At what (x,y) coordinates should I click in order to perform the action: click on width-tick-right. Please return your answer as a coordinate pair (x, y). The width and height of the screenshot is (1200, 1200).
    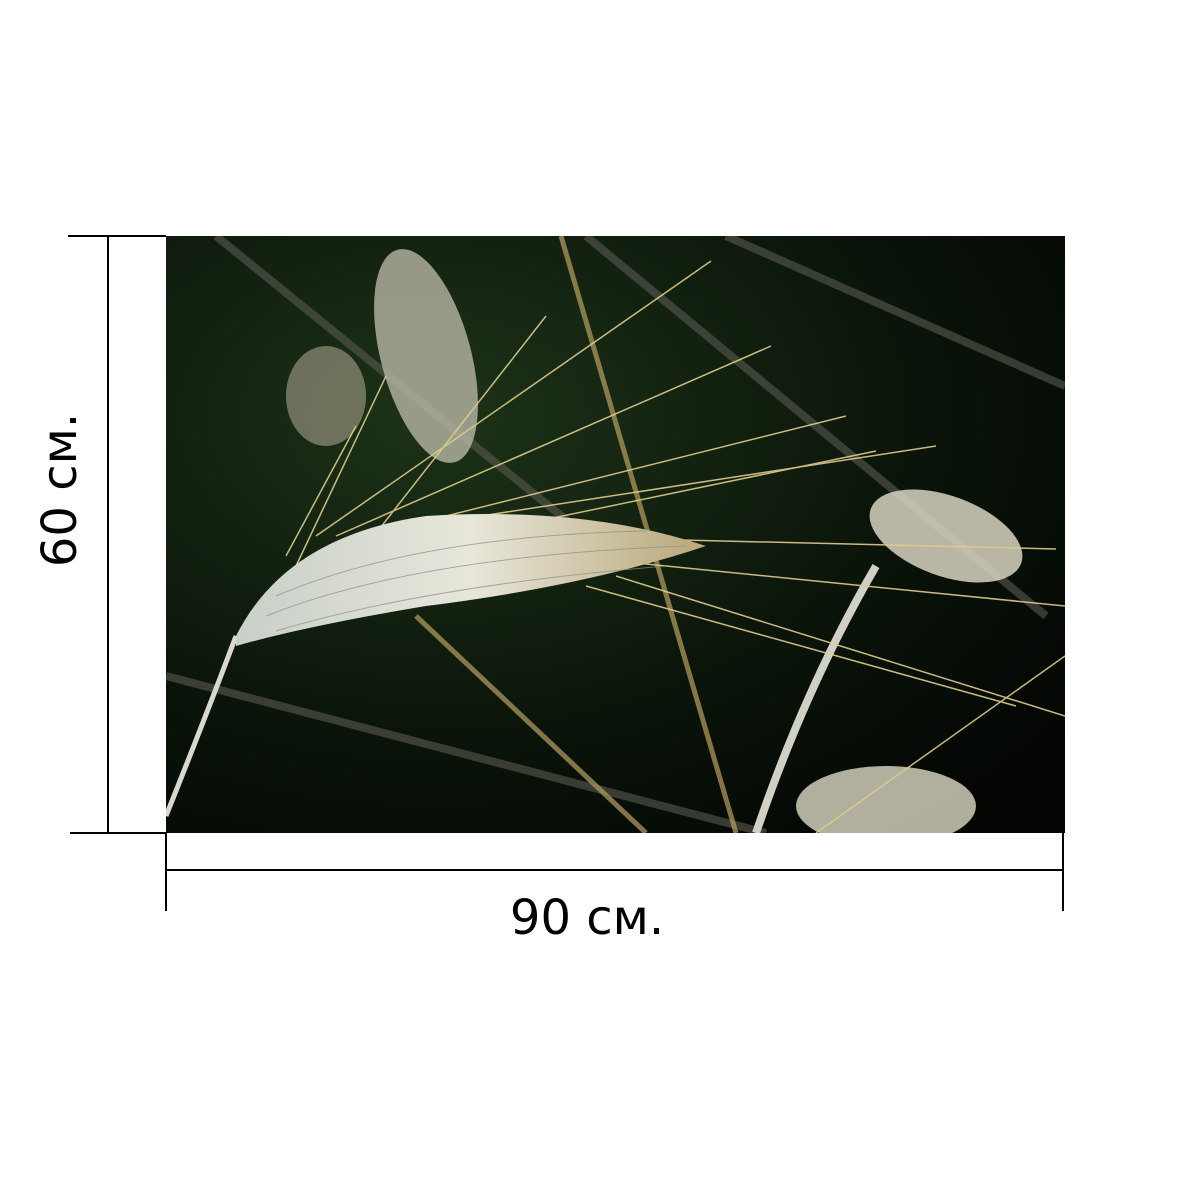
    Looking at the image, I should click on (1063, 872).